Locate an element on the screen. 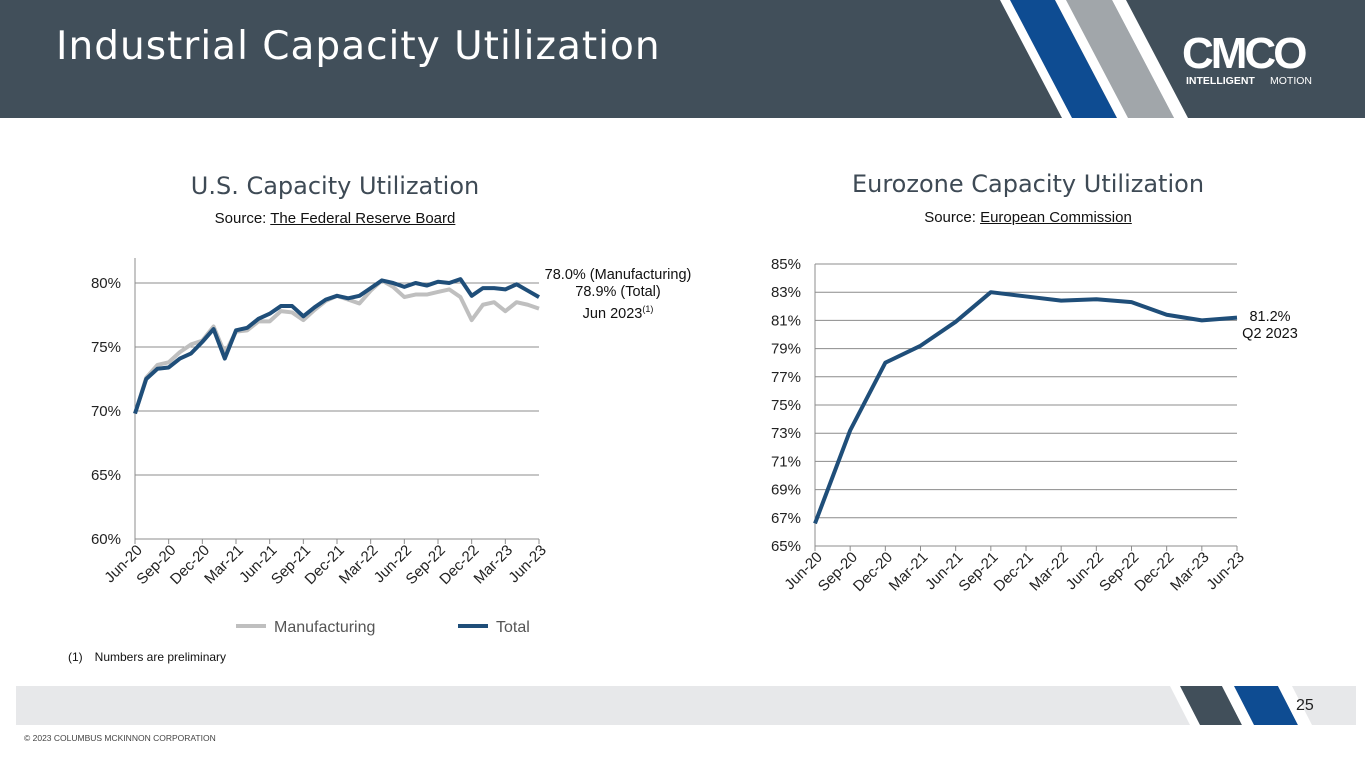 This screenshot has width=1365, height=768. header-stripes is located at coordinates (1094, 59).